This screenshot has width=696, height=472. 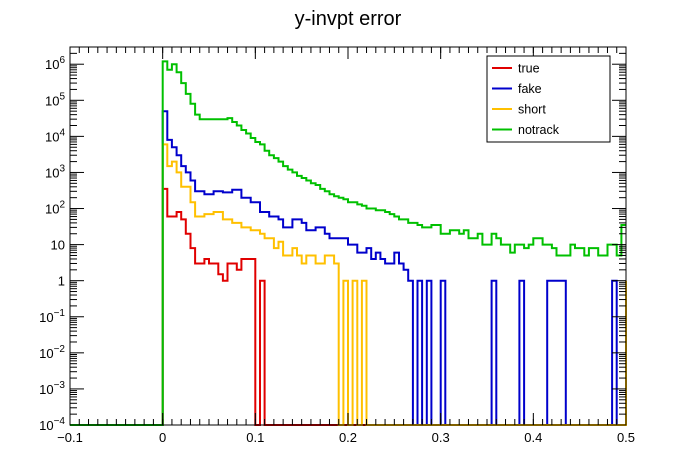 I want to click on legend-label-true: true, so click(x=529, y=69).